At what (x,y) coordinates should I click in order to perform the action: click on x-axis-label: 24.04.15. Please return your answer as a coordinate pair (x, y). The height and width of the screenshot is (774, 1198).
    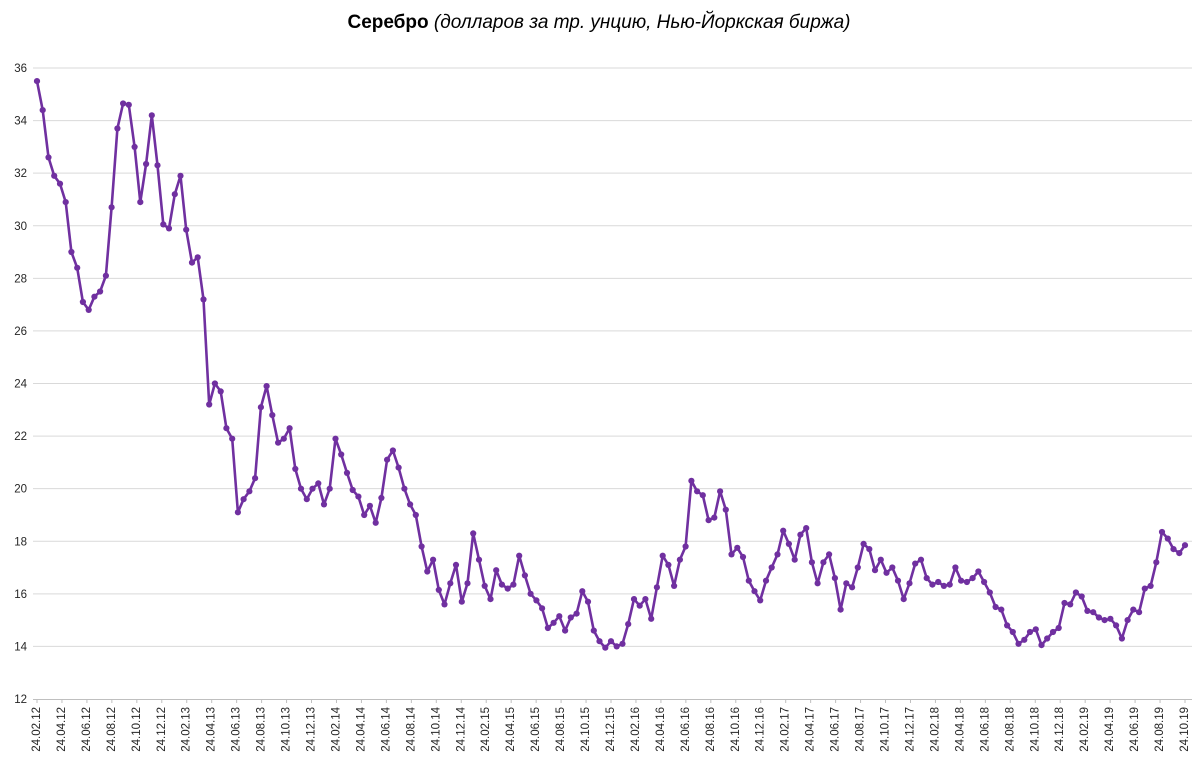
    Looking at the image, I should click on (511, 729).